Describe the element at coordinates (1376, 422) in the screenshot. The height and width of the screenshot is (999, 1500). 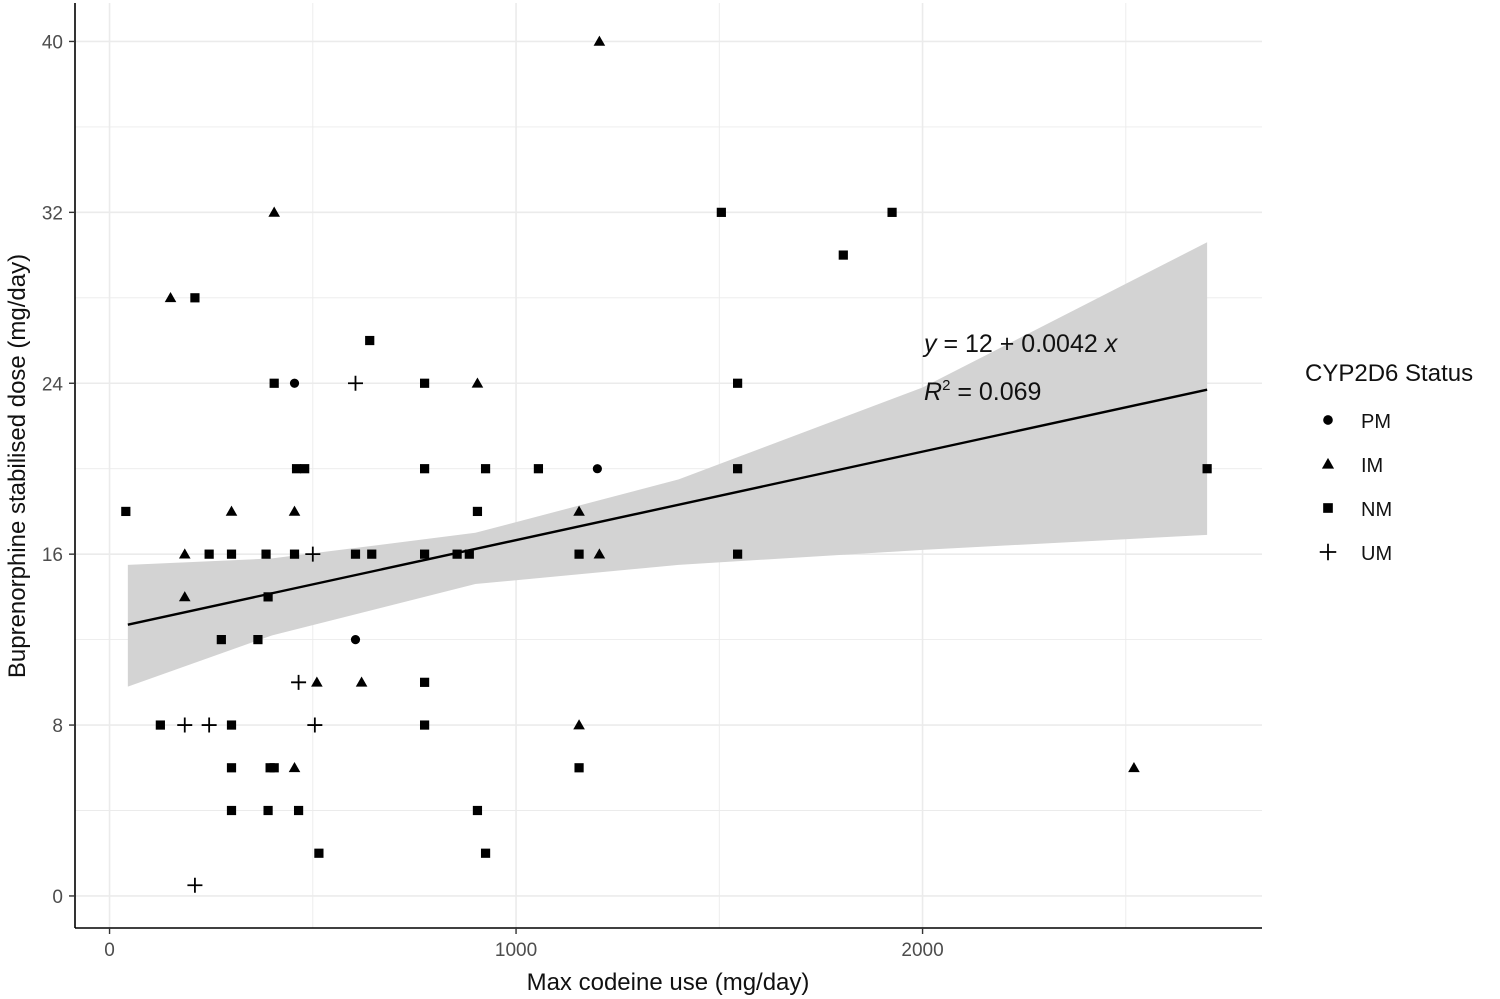
I see `legend-label-pm: PM` at that location.